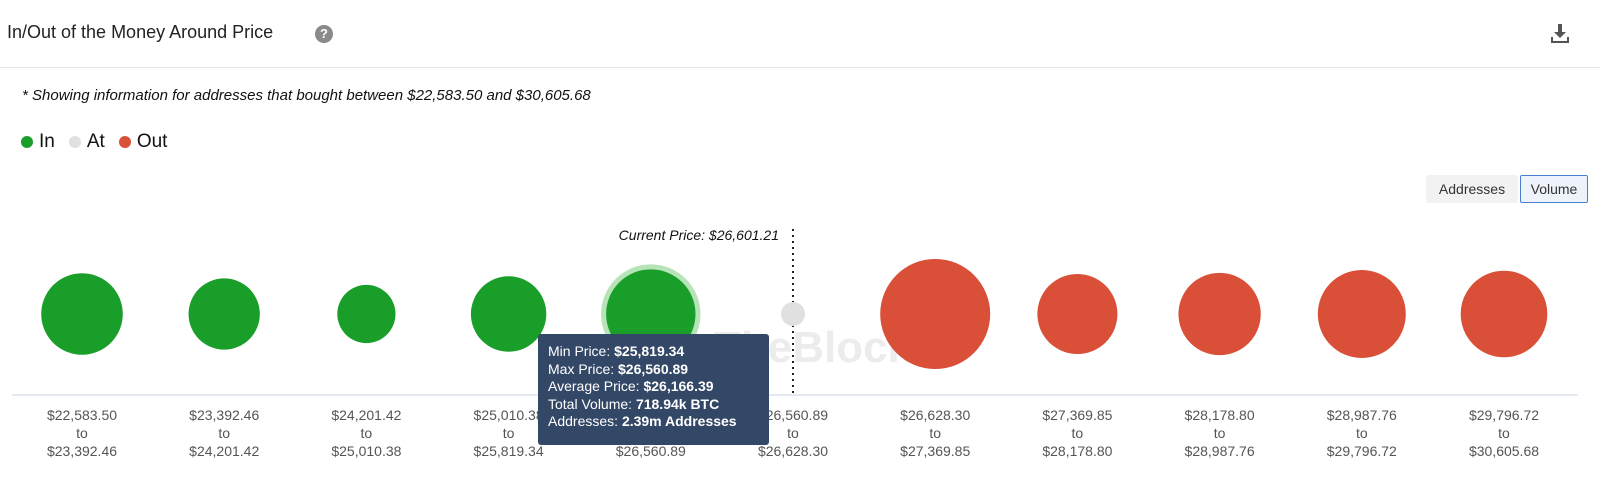 This screenshot has height=478, width=1600. I want to click on x-tick-from-3: $25,010.38, so click(509, 415).